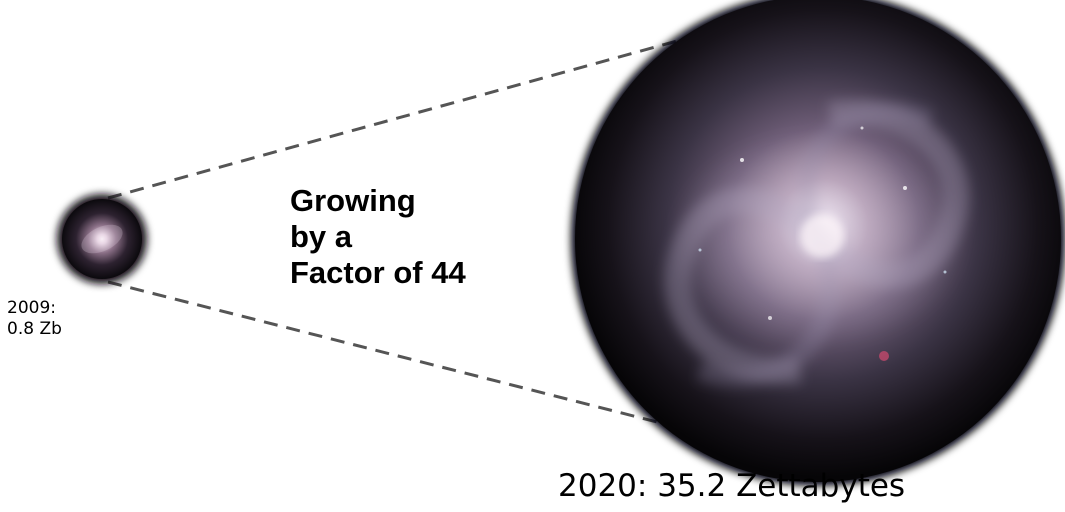 The width and height of the screenshot is (1065, 512). Describe the element at coordinates (34, 329) in the screenshot. I see `small-galaxy-size: 0.8 Zb` at that location.